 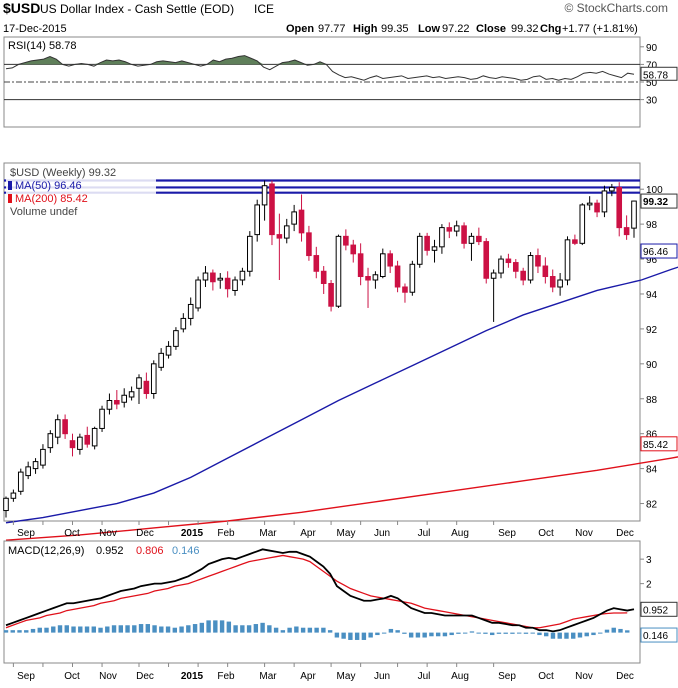 I want to click on ma200-legend-swatch, so click(x=10, y=198).